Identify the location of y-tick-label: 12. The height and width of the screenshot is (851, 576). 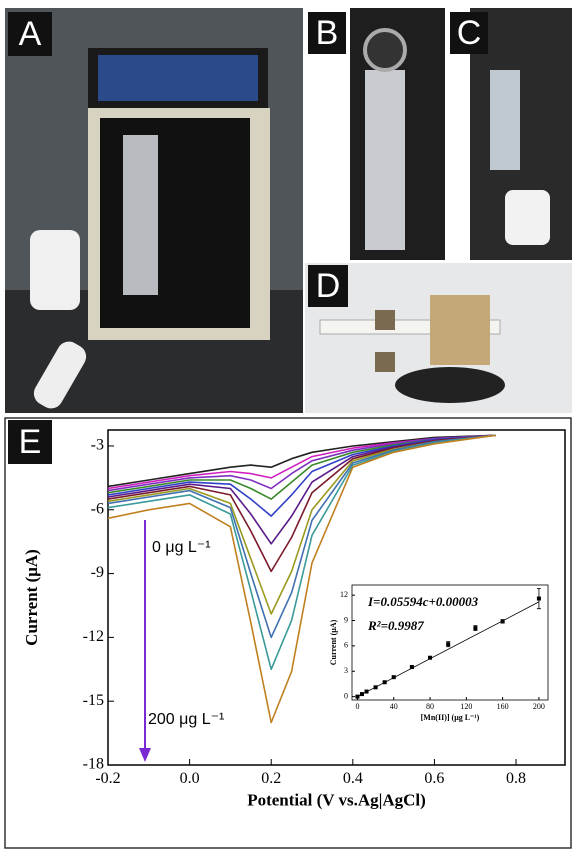
(344, 594).